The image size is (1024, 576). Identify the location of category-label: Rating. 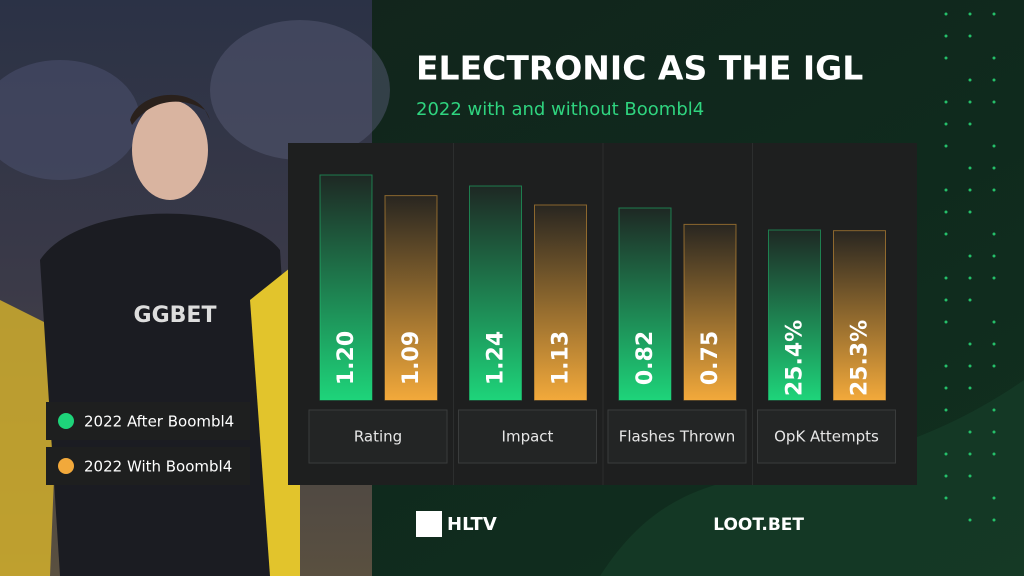
(378, 437).